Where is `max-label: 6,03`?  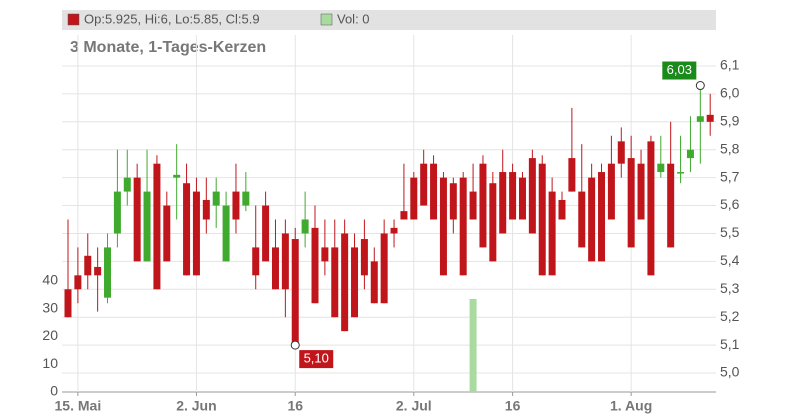
max-label: 6,03 is located at coordinates (679, 69).